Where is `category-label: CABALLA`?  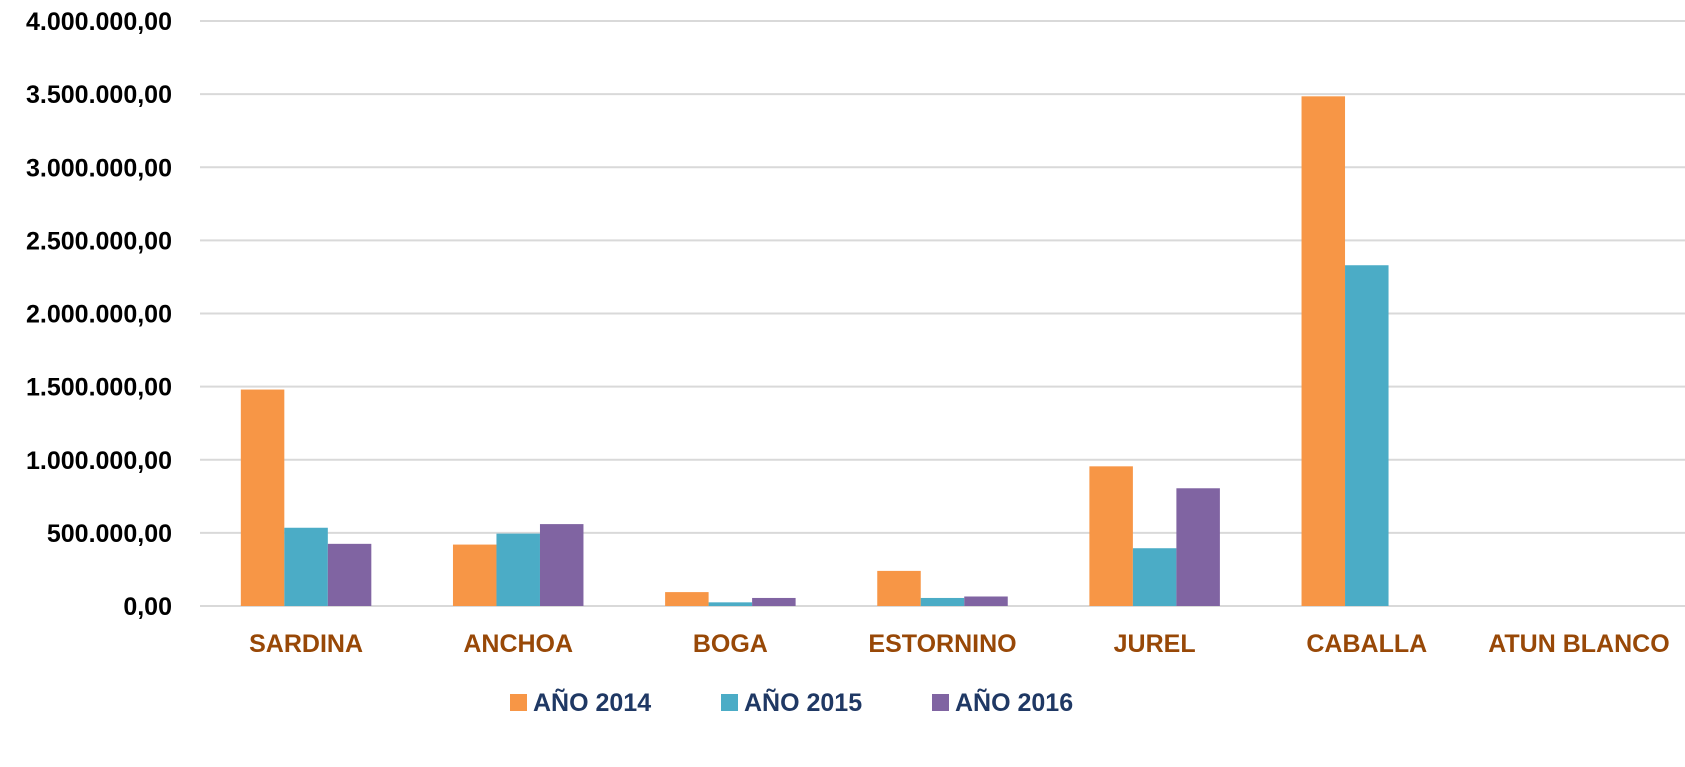
category-label: CABALLA is located at coordinates (1366, 644).